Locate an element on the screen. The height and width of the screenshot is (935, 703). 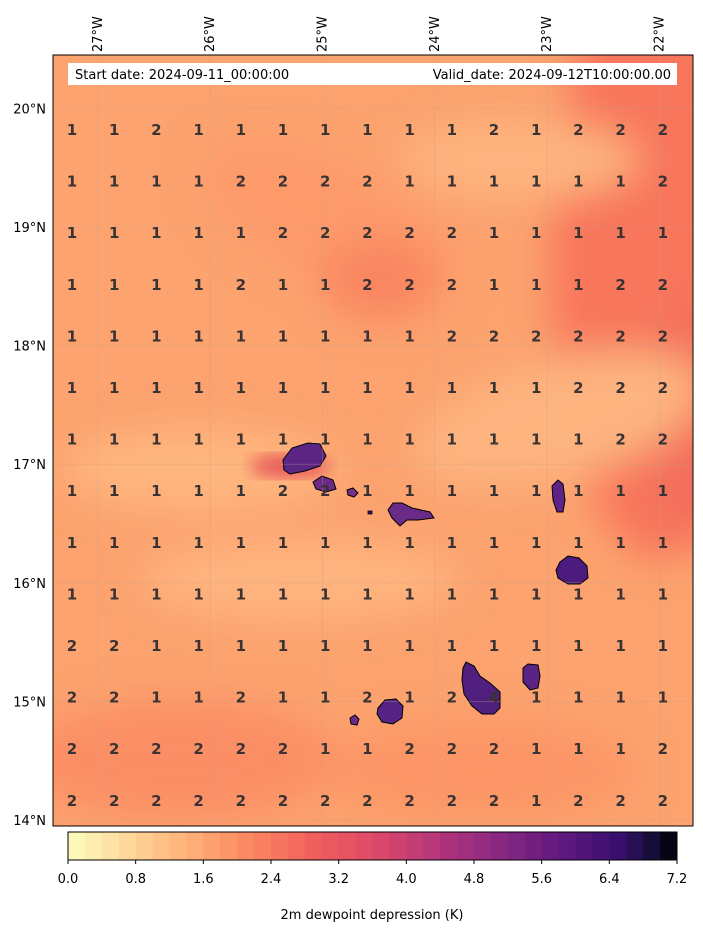
island-santiago is located at coordinates (481, 688).